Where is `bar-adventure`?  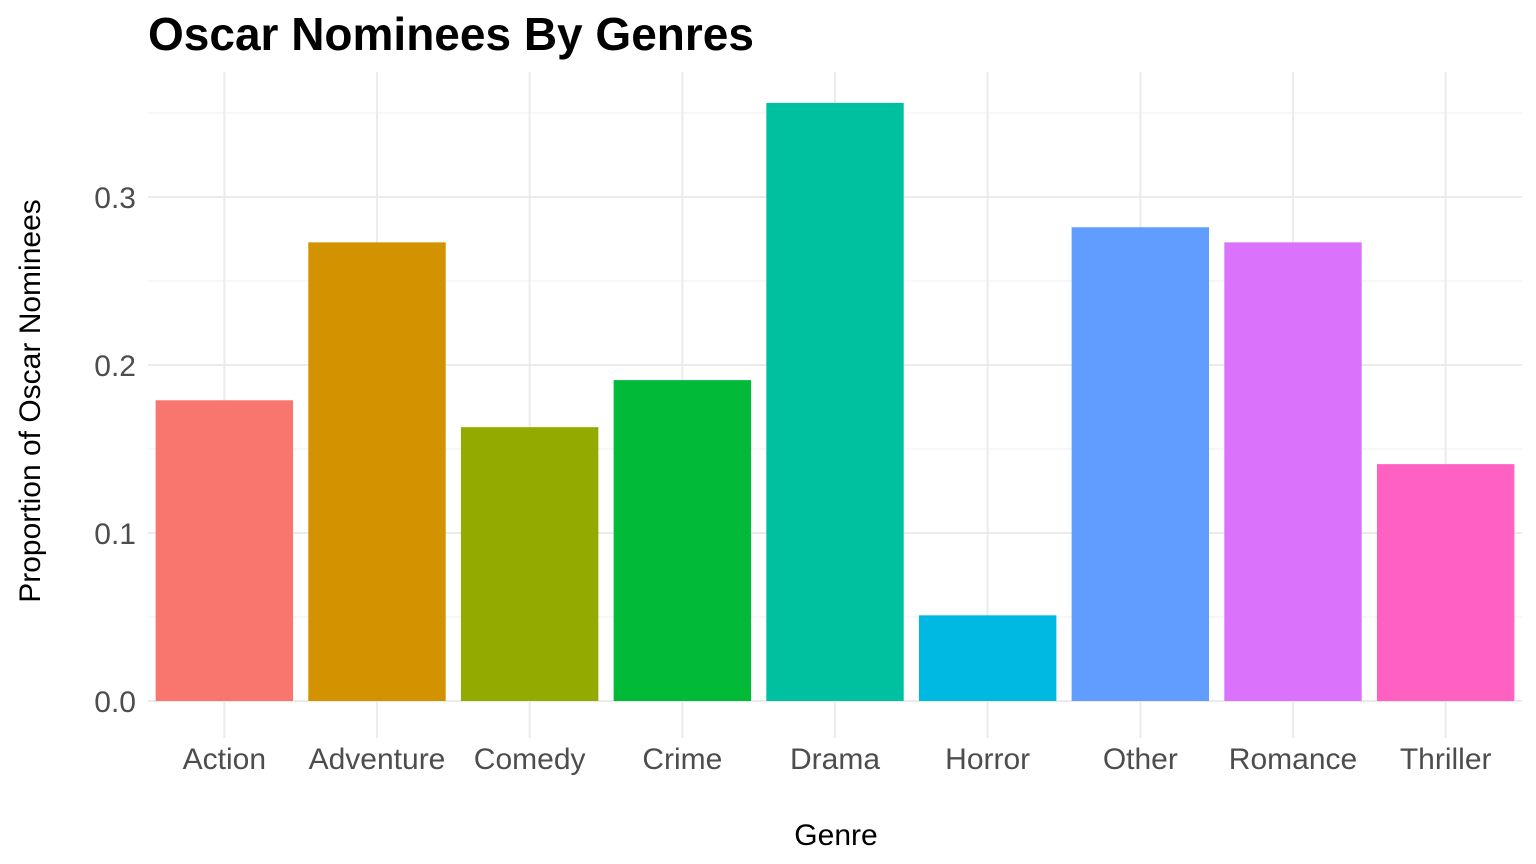
bar-adventure is located at coordinates (377, 472).